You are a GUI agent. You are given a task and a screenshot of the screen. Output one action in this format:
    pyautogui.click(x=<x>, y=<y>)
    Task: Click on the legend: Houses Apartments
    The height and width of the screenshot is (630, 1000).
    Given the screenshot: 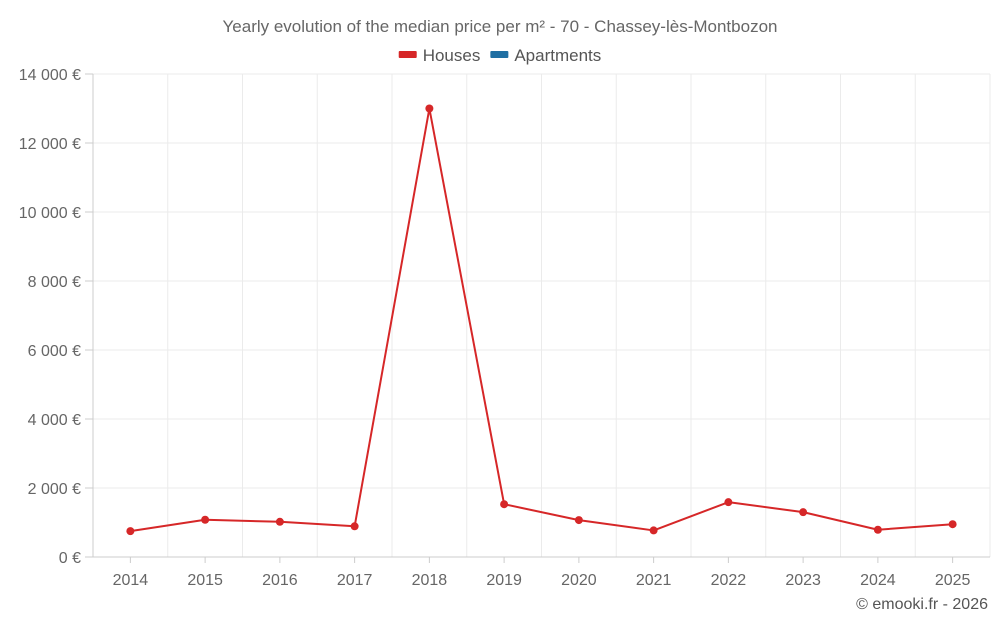 What is the action you would take?
    pyautogui.click(x=499, y=55)
    